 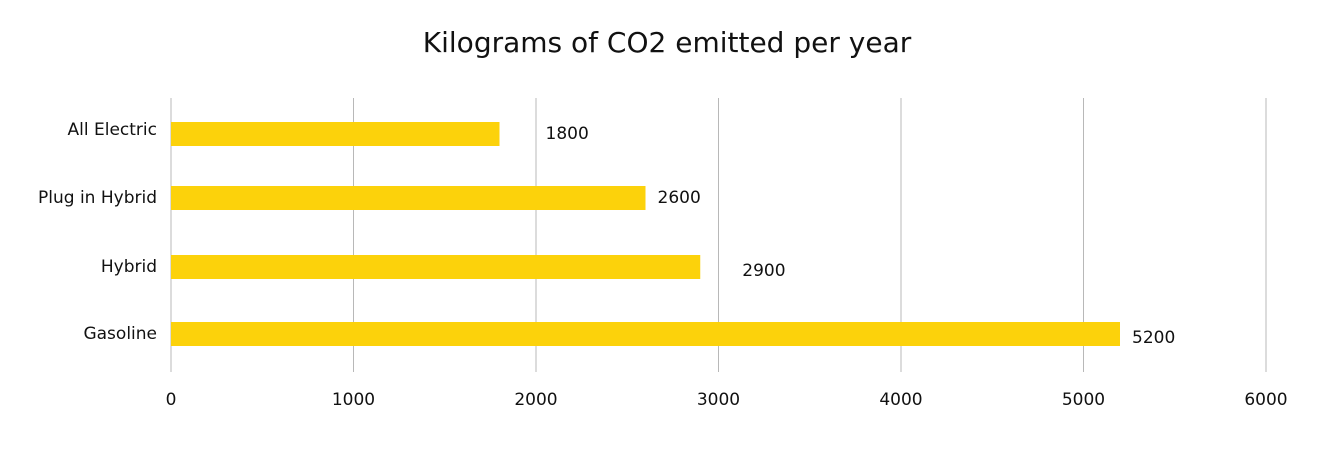 I want to click on x-tick-label-6000: 6000, so click(x=1265, y=400).